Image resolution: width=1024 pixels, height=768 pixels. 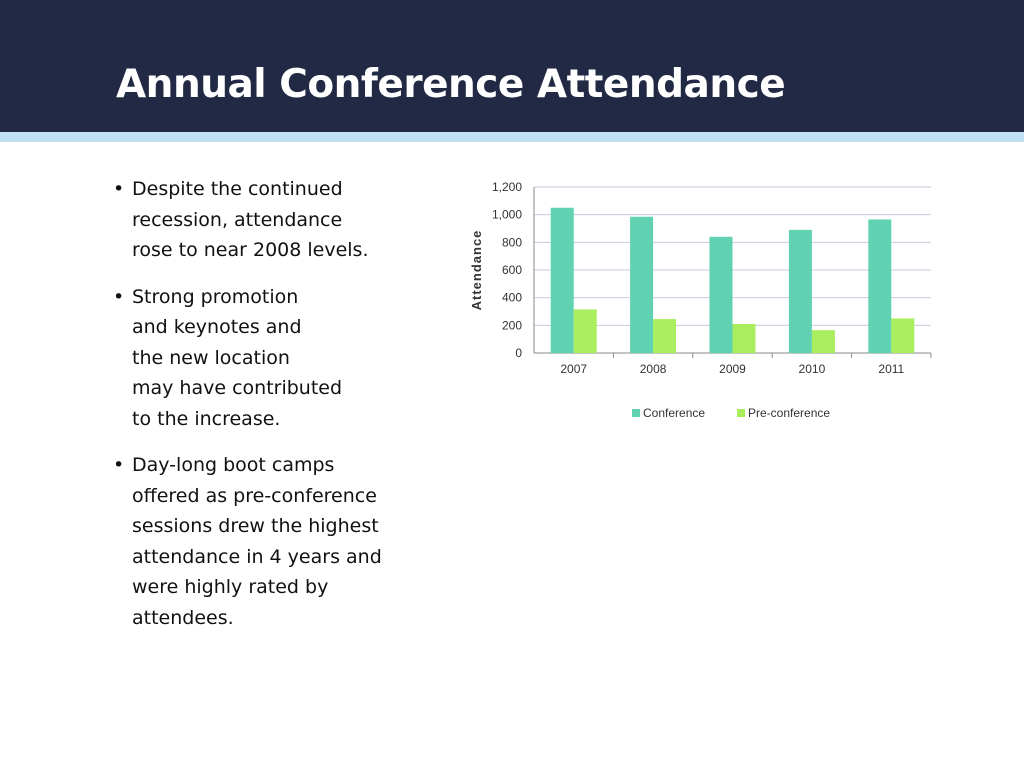 What do you see at coordinates (476, 270) in the screenshot?
I see `y-axis-label: Attendance` at bounding box center [476, 270].